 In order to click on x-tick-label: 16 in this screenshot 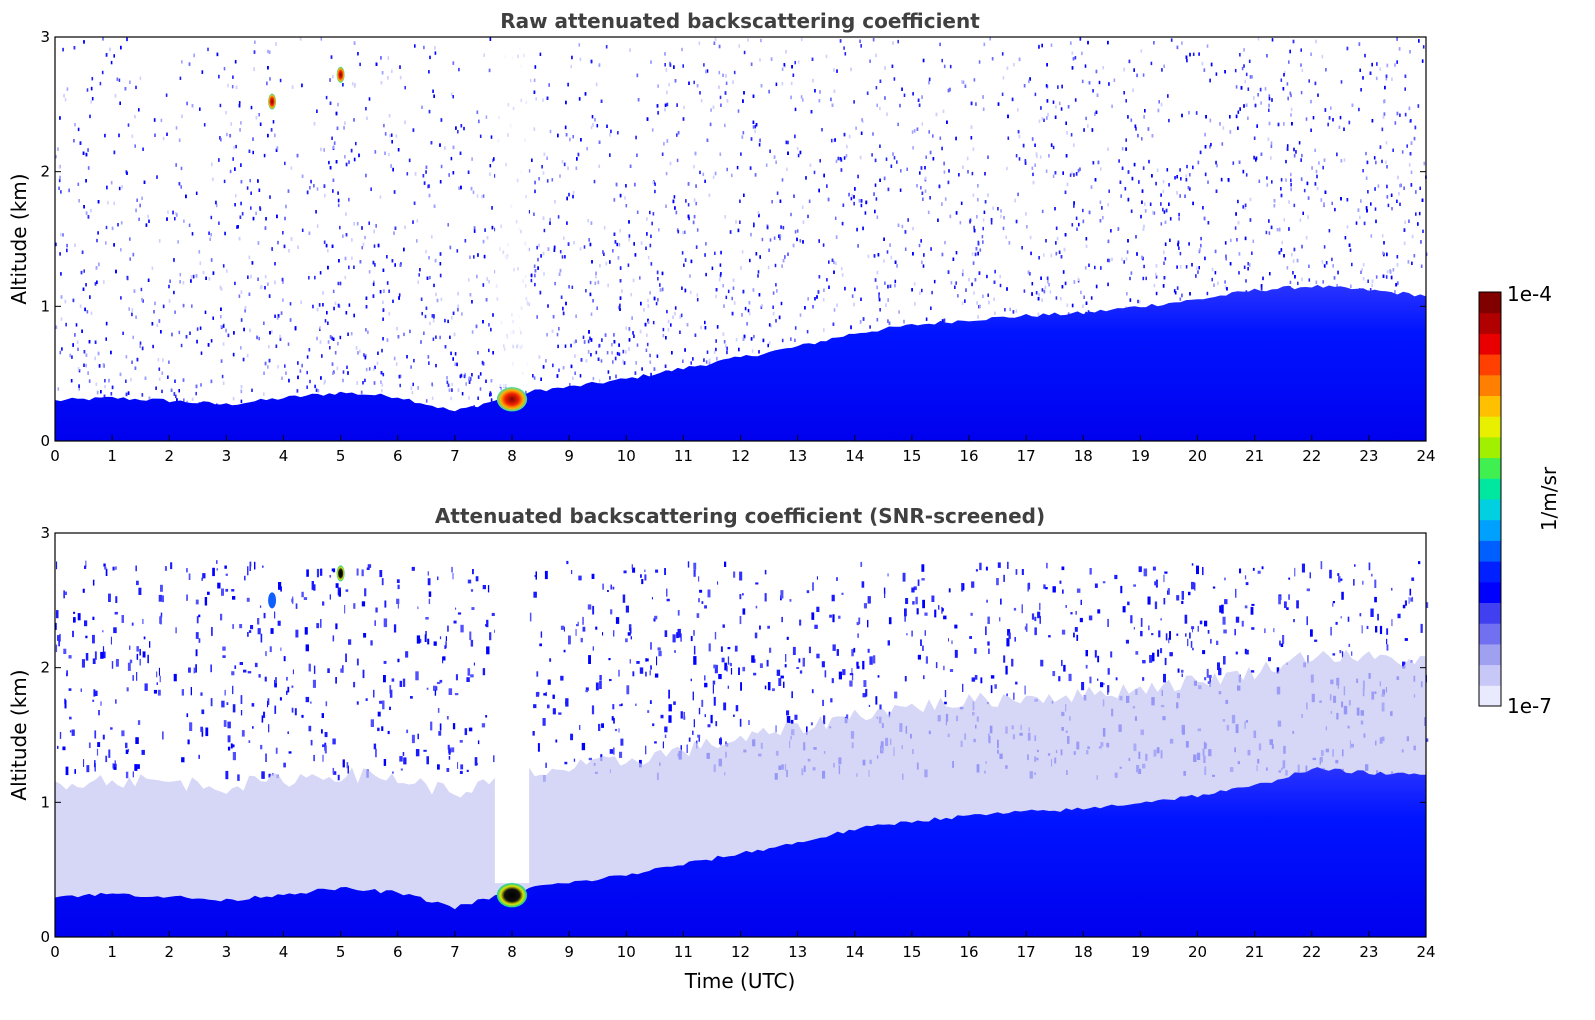, I will do `click(968, 456)`.